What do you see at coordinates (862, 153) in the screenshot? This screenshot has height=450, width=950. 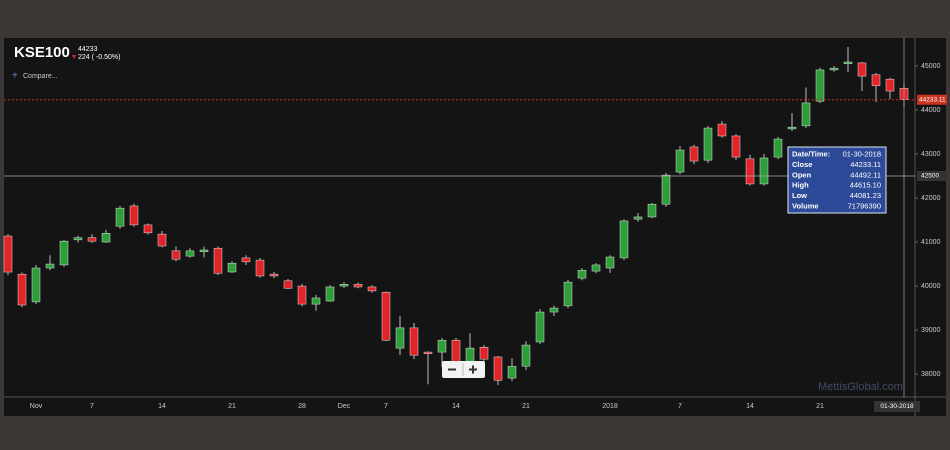 I see `tooltip-value: 01-30-2018` at bounding box center [862, 153].